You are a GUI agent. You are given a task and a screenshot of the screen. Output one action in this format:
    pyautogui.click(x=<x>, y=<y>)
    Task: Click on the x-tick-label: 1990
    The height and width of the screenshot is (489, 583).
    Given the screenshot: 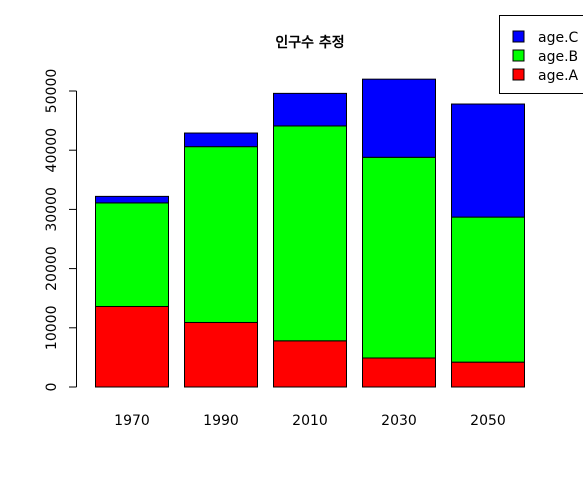 What is the action you would take?
    pyautogui.click(x=221, y=421)
    